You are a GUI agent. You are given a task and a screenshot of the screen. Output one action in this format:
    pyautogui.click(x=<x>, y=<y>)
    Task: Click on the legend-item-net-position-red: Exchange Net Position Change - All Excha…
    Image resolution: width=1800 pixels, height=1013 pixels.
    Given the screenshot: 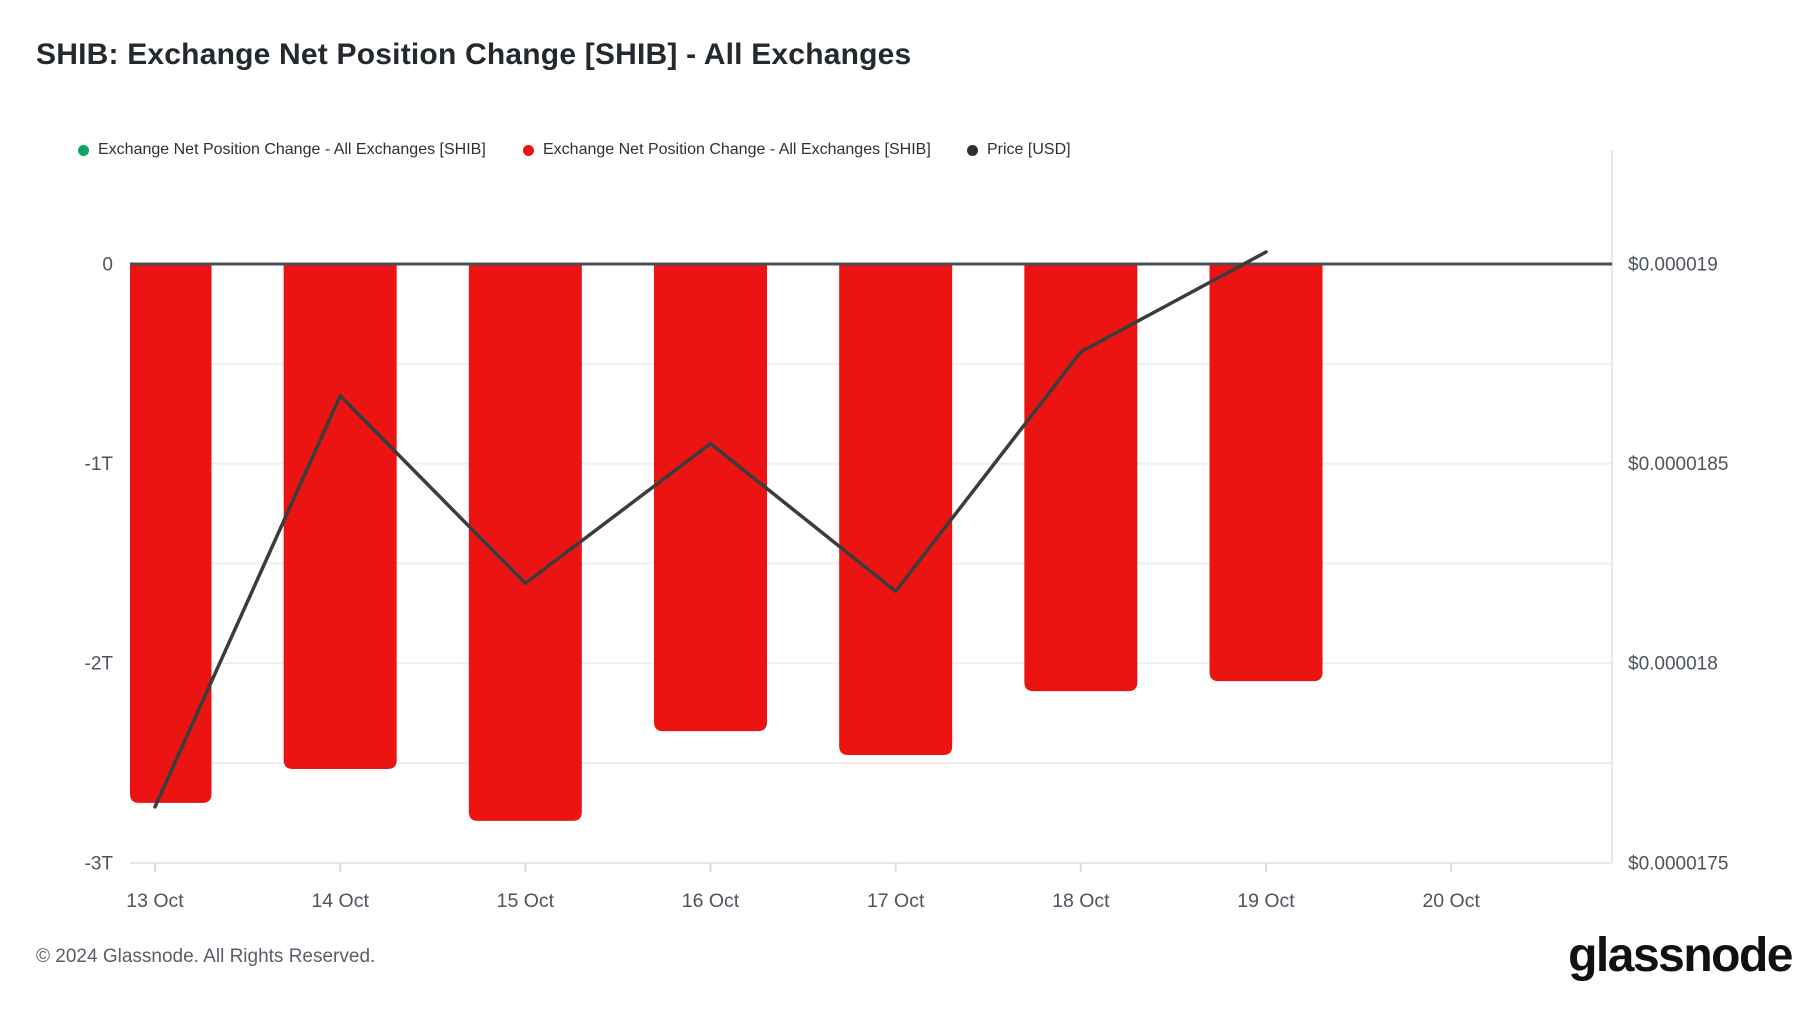 What is the action you would take?
    pyautogui.click(x=727, y=150)
    